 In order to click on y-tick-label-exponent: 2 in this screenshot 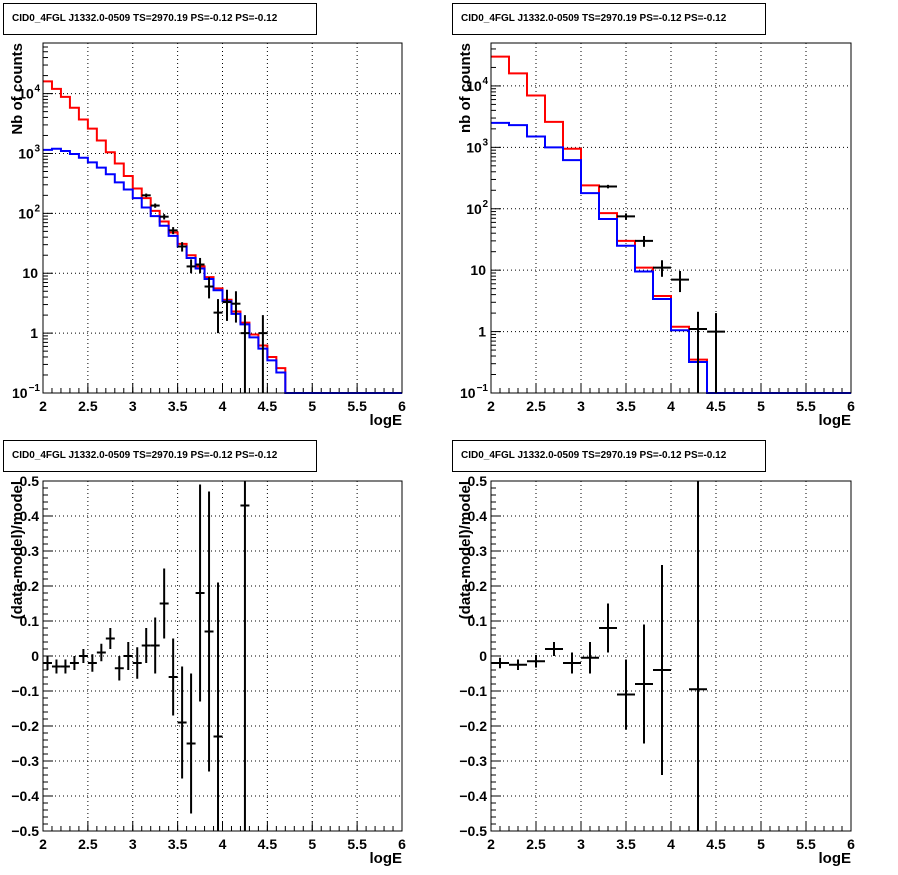, I will do `click(37, 208)`.